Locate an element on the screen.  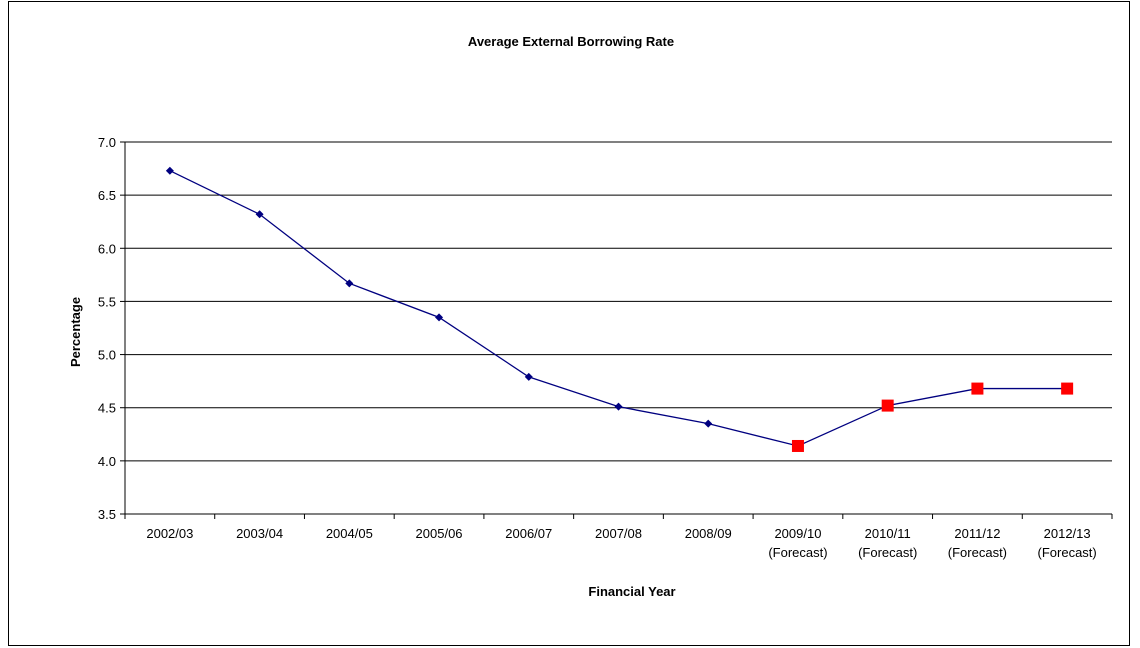
y-tick-label: 7.0 is located at coordinates (107, 142).